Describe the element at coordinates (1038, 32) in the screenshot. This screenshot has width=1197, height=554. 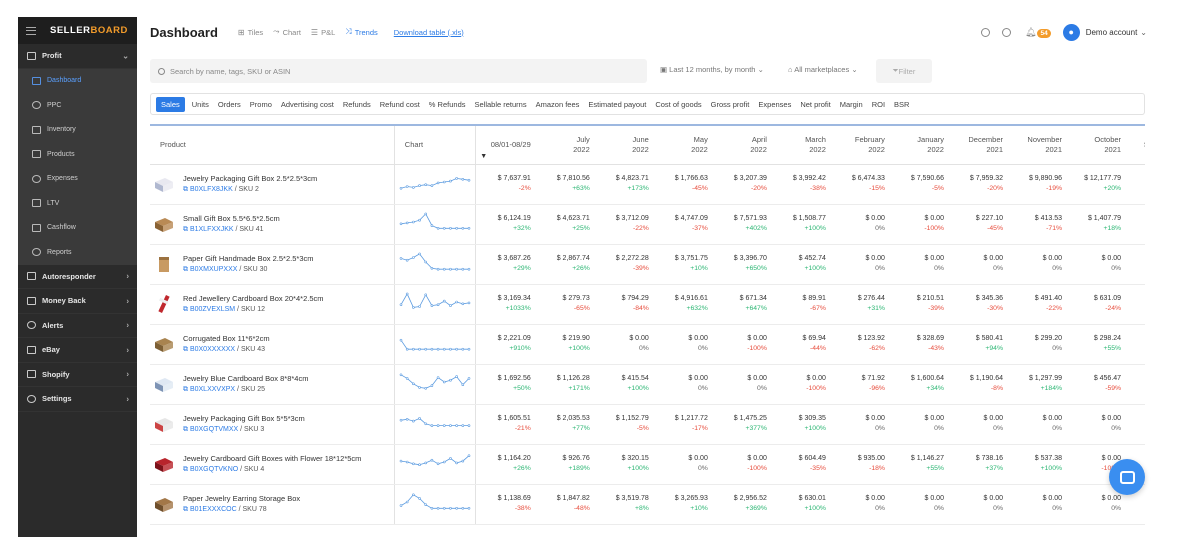
I see `notifications-button: 🔔︎ 54` at that location.